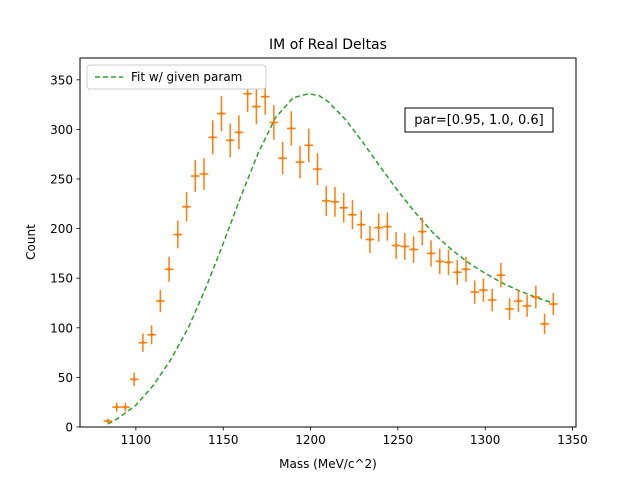  I want to click on legend-box, so click(176, 77).